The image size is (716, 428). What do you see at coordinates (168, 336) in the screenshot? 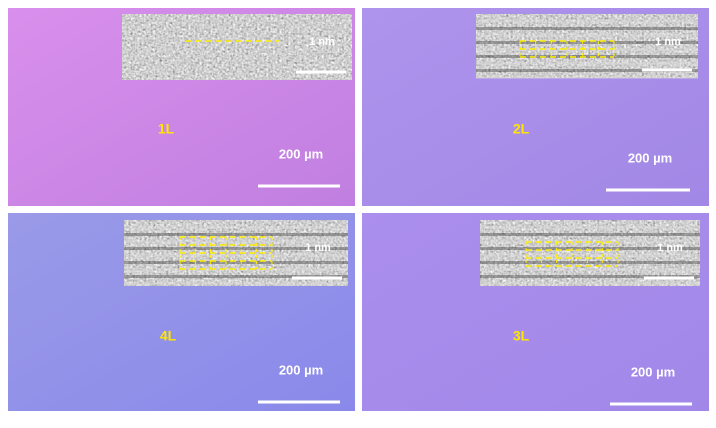
I see `layer-label: 4L` at bounding box center [168, 336].